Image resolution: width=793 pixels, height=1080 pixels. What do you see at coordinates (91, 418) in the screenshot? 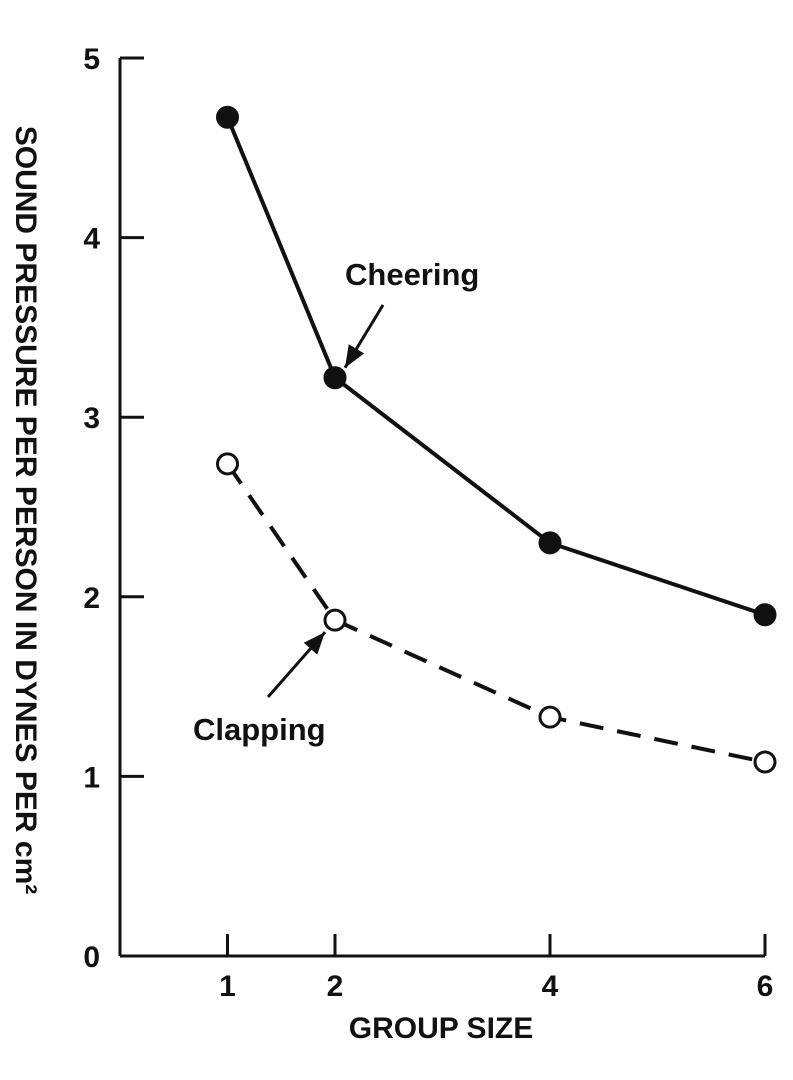
I see `y-tick-label-3: 3` at bounding box center [91, 418].